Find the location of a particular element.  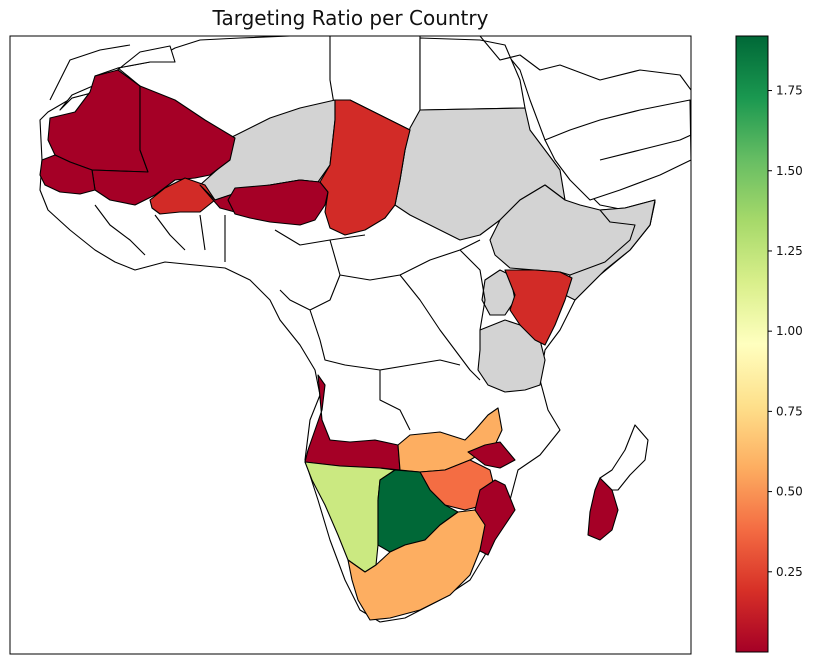

country-uganda is located at coordinates (498, 292).